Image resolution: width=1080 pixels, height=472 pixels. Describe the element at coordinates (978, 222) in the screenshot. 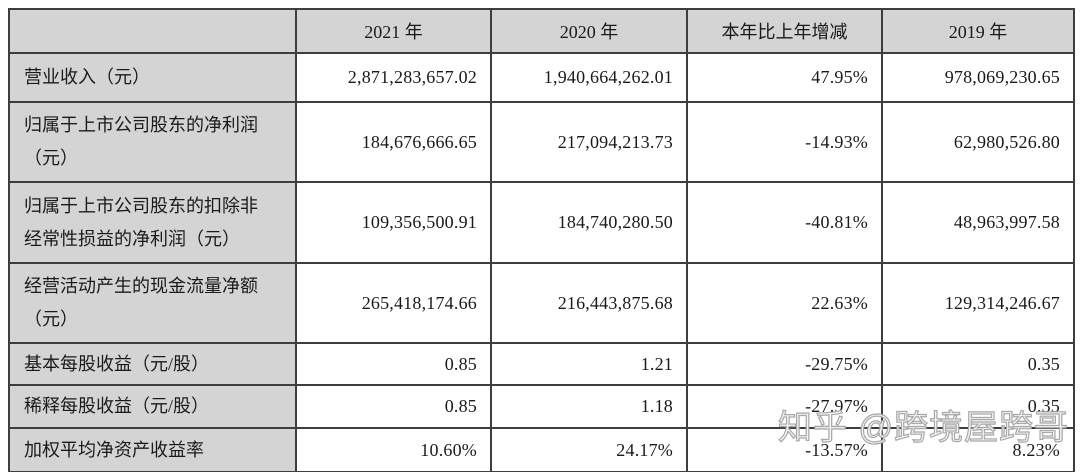

I see `value-cell: 48,963,997.58` at that location.